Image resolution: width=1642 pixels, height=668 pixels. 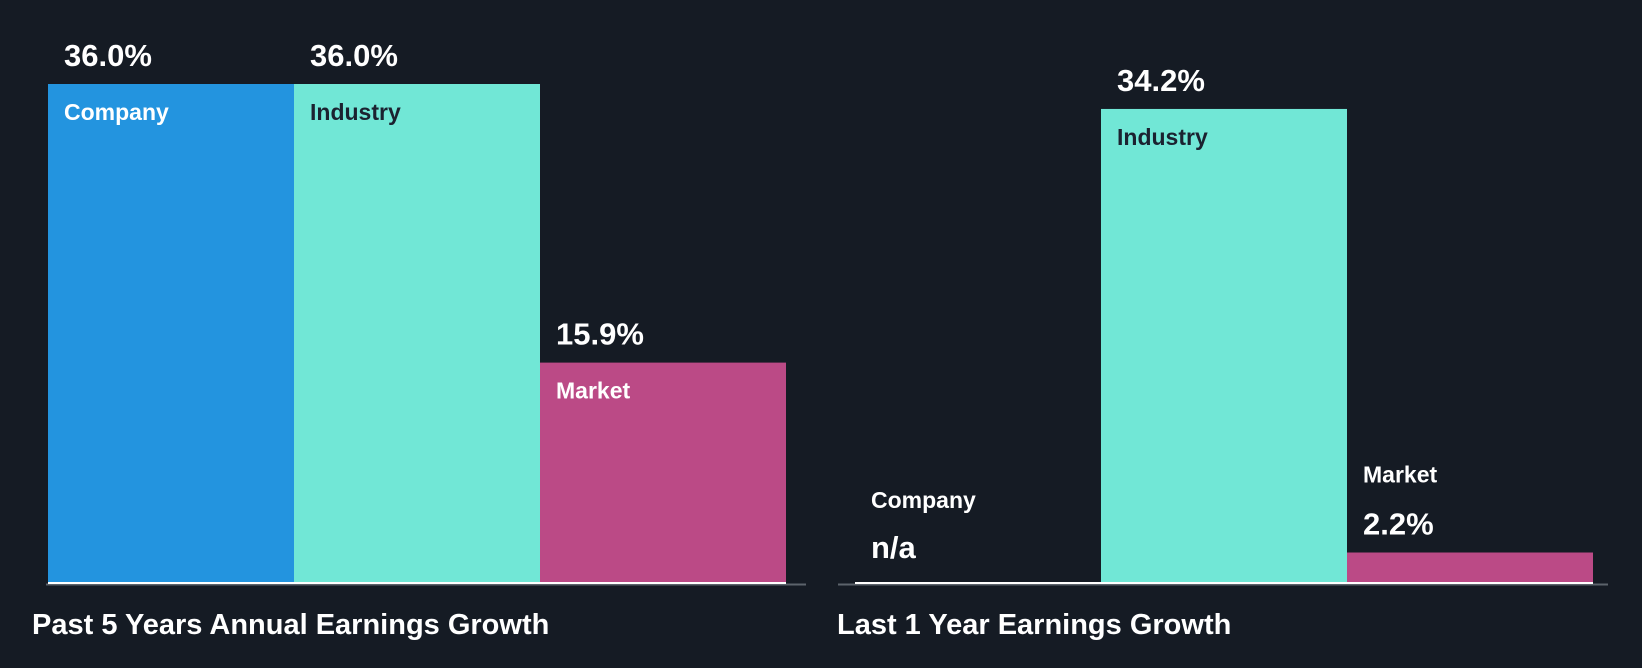 What do you see at coordinates (1470, 567) in the screenshot?
I see `bar-last-1y-market` at bounding box center [1470, 567].